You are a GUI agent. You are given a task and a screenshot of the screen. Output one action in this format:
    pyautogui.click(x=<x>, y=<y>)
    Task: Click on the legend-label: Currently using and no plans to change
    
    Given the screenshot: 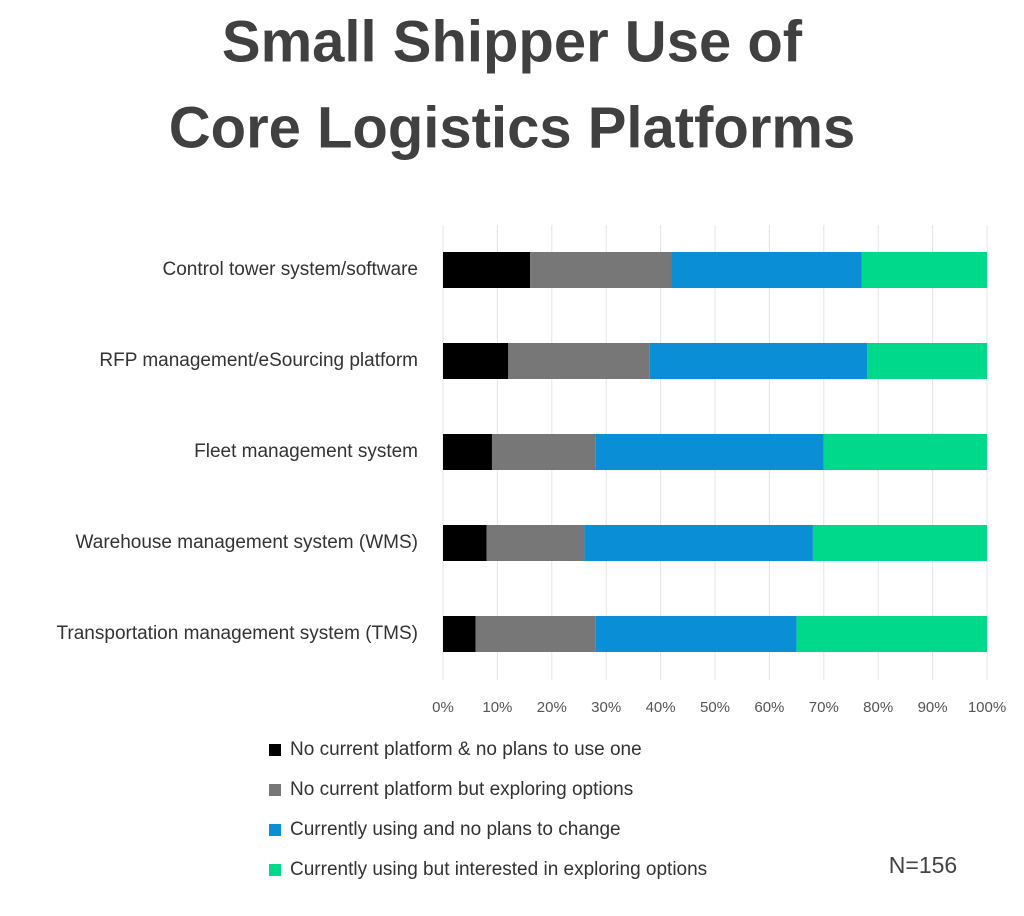 What is the action you would take?
    pyautogui.click(x=455, y=829)
    